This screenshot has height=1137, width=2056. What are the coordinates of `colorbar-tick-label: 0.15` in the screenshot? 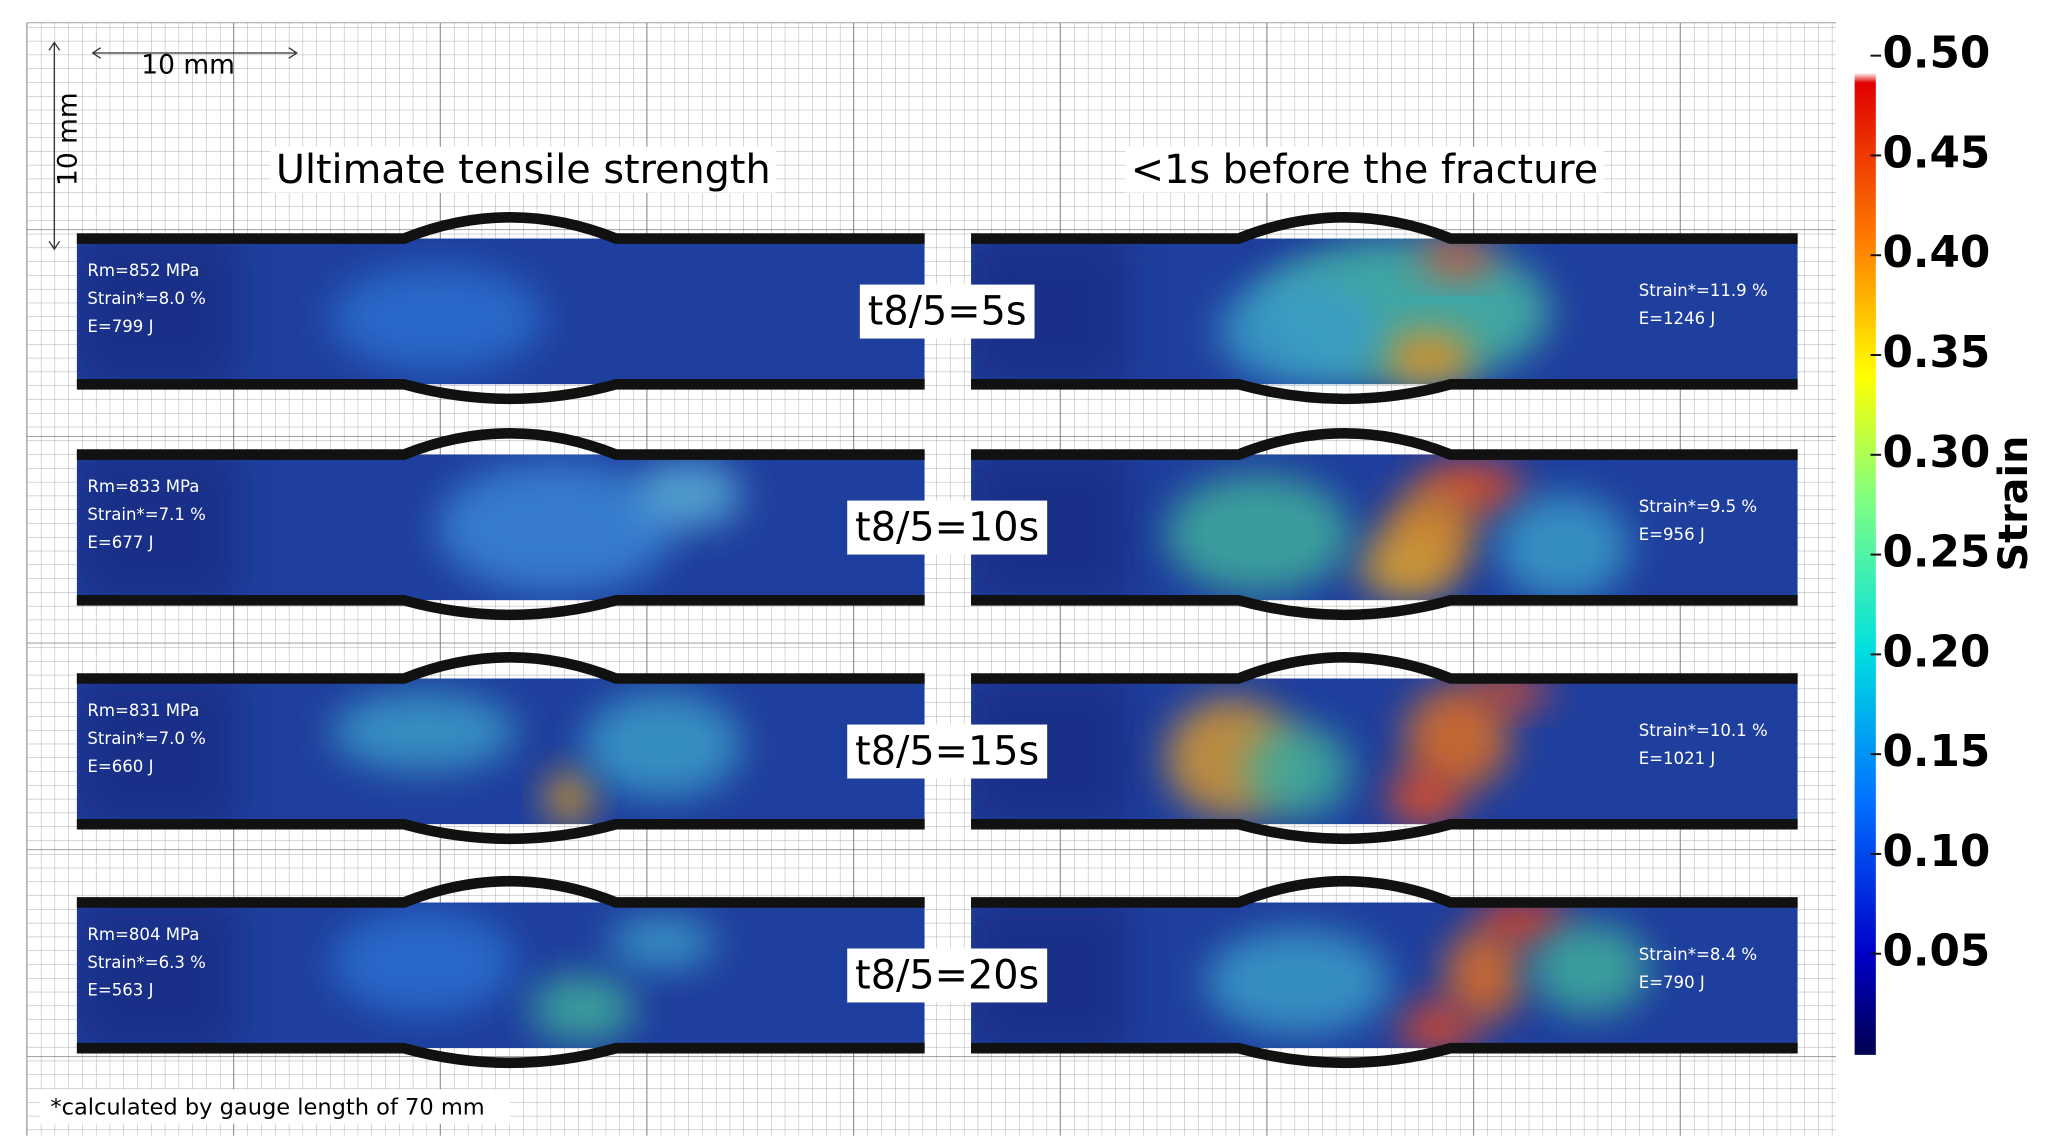 It's located at (1936, 751).